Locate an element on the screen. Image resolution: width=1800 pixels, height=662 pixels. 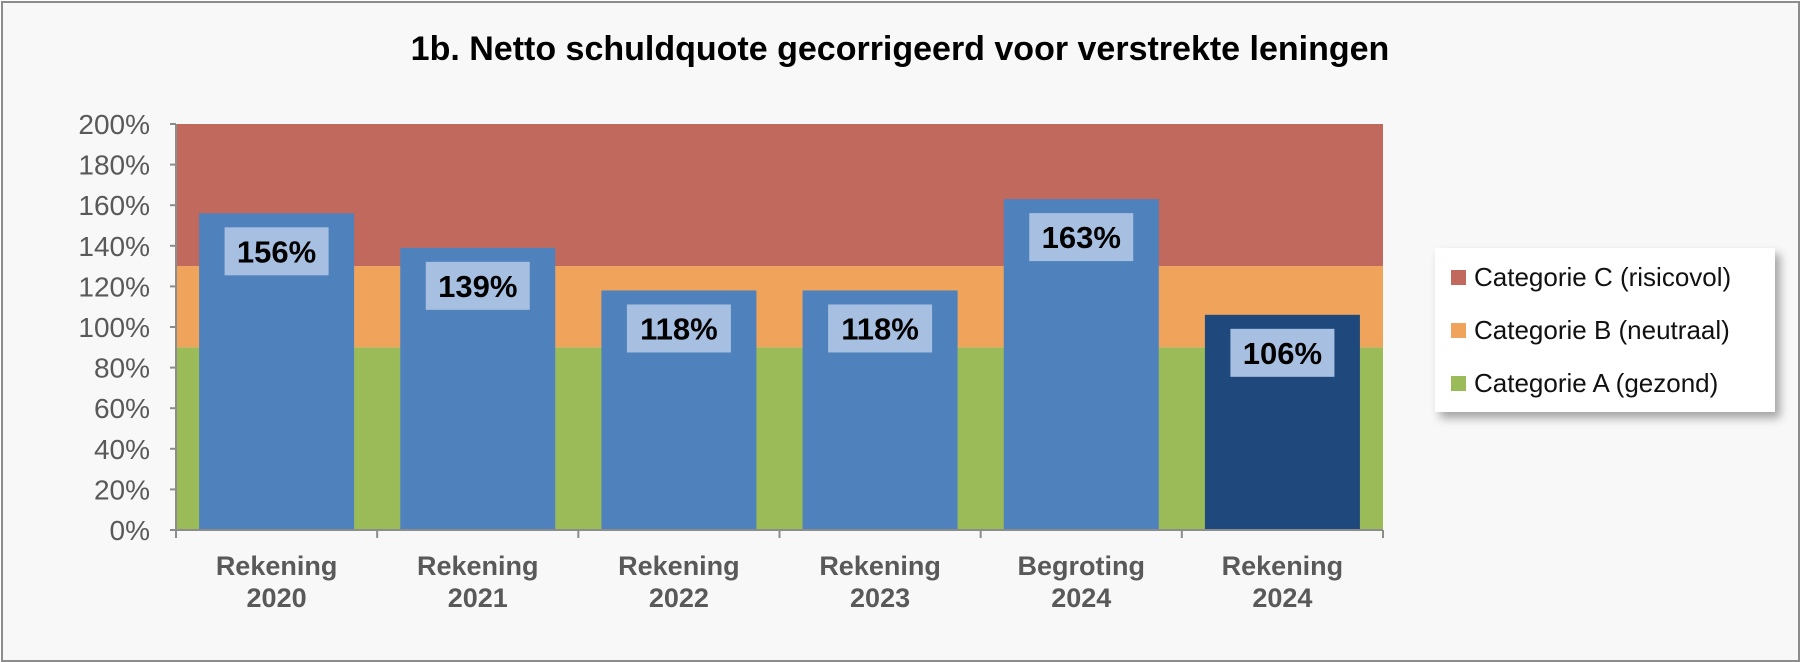
y-tick-label: 100% is located at coordinates (114, 327).